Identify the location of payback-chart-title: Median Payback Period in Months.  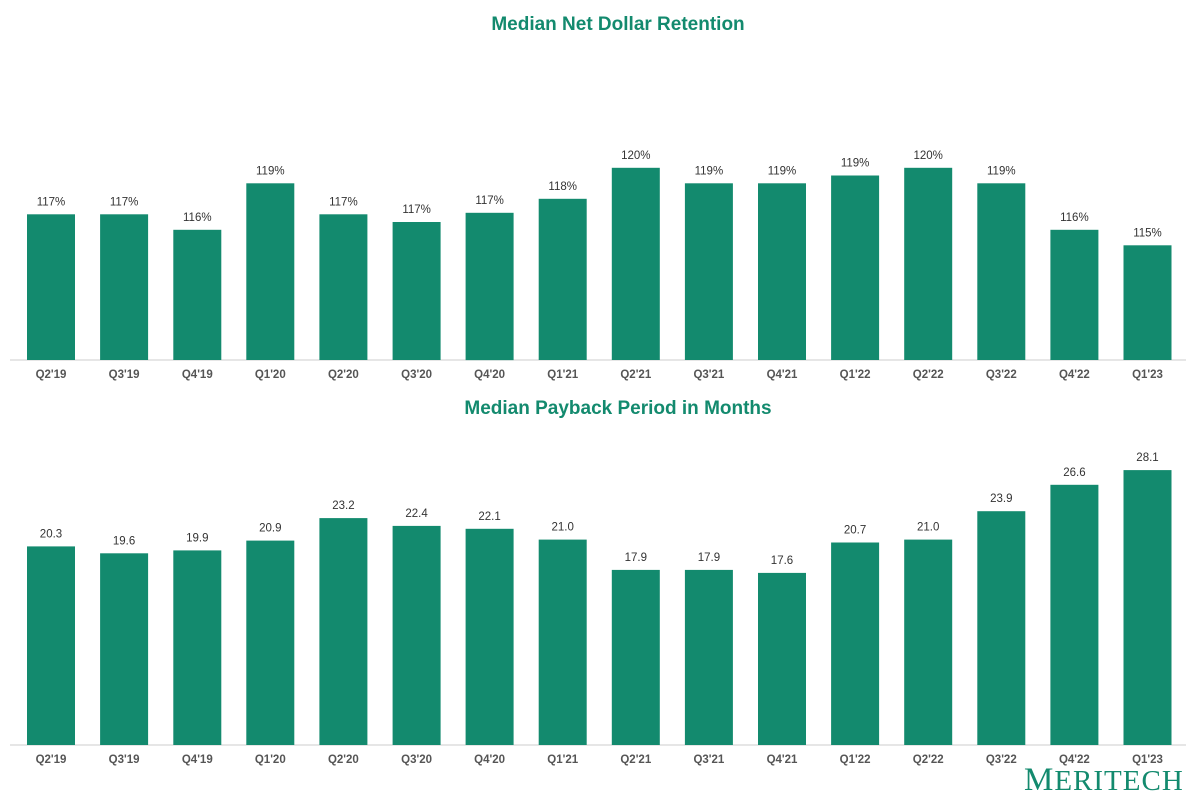
(617, 408).